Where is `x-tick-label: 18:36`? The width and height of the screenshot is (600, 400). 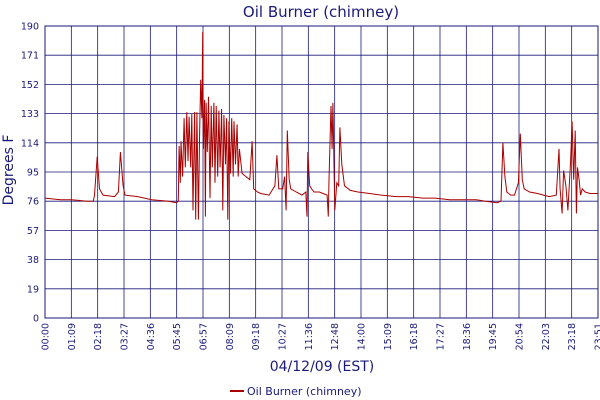
x-tick-label: 18:36 is located at coordinates (467, 336).